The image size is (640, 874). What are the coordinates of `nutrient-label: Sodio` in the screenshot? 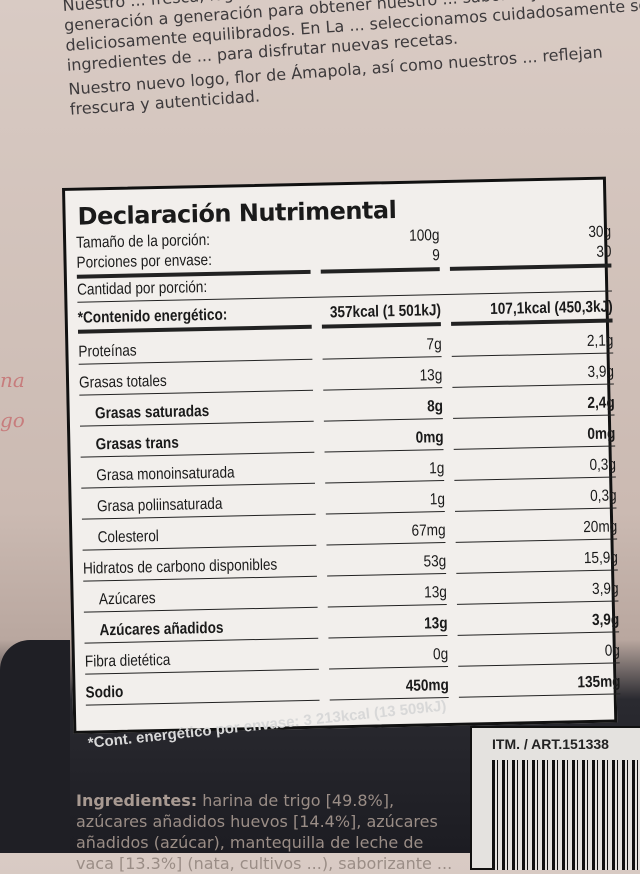 It's located at (202, 692).